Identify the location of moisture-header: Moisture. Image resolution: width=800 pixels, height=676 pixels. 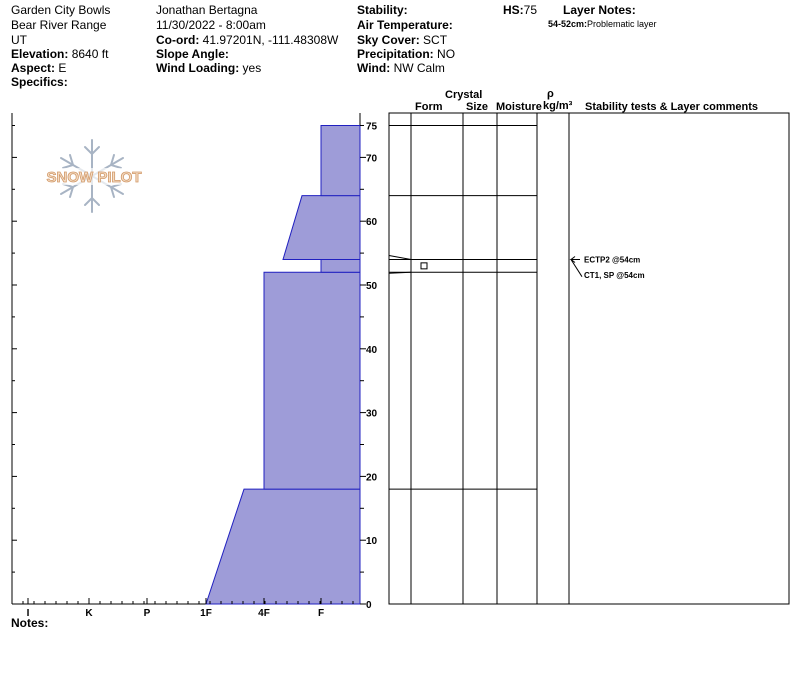
(519, 107).